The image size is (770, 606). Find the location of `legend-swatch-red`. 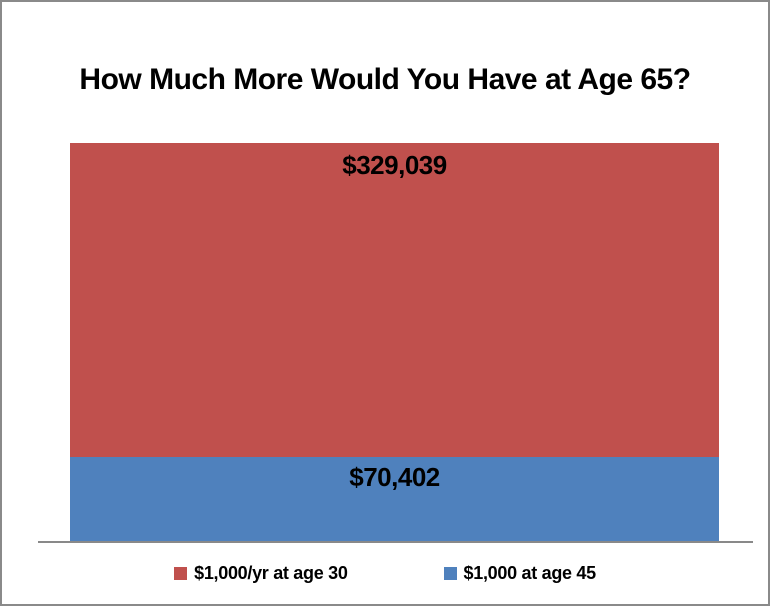

legend-swatch-red is located at coordinates (181, 573).